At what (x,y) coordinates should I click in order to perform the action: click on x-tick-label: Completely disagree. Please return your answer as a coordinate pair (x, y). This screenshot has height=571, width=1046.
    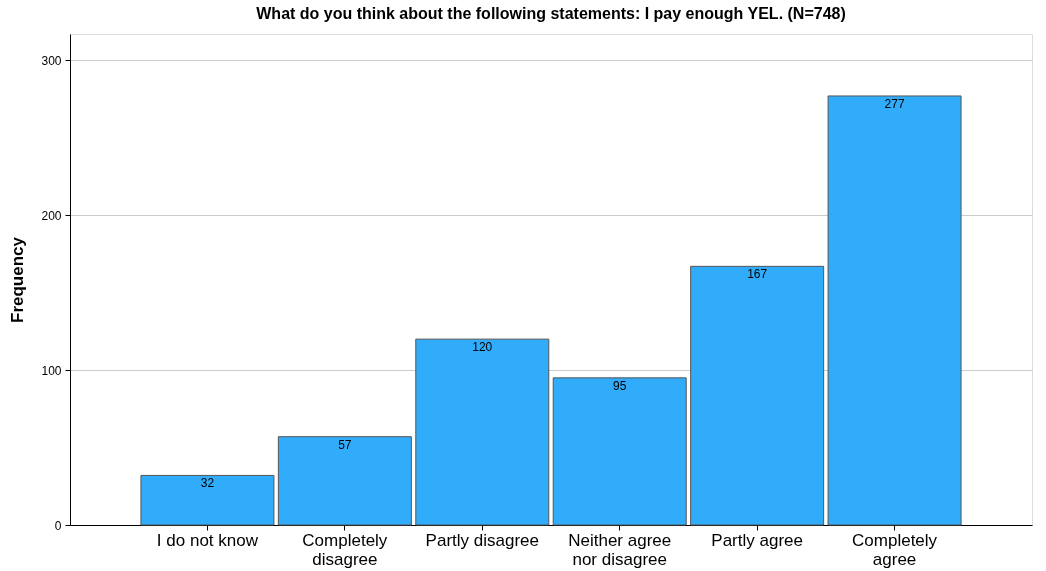
    Looking at the image, I should click on (345, 549).